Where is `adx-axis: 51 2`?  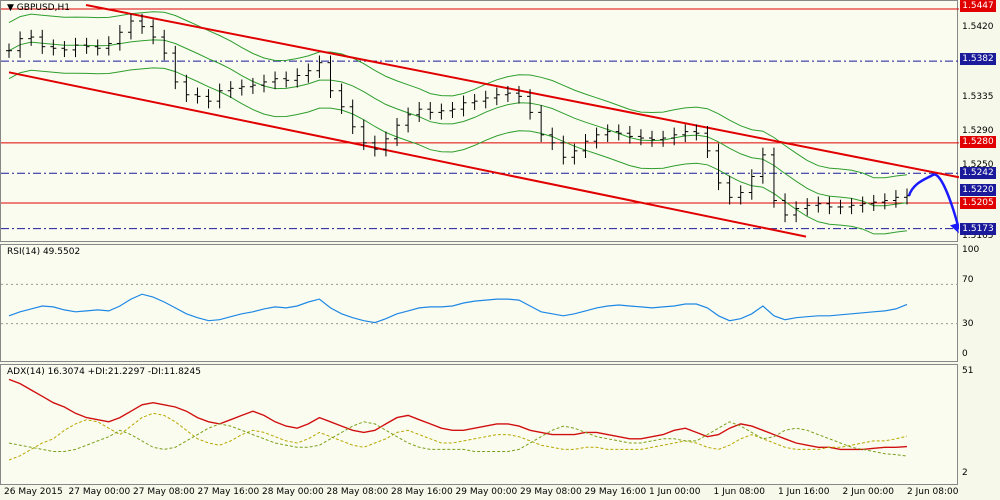
adx-axis: 51 2 is located at coordinates (979, 424).